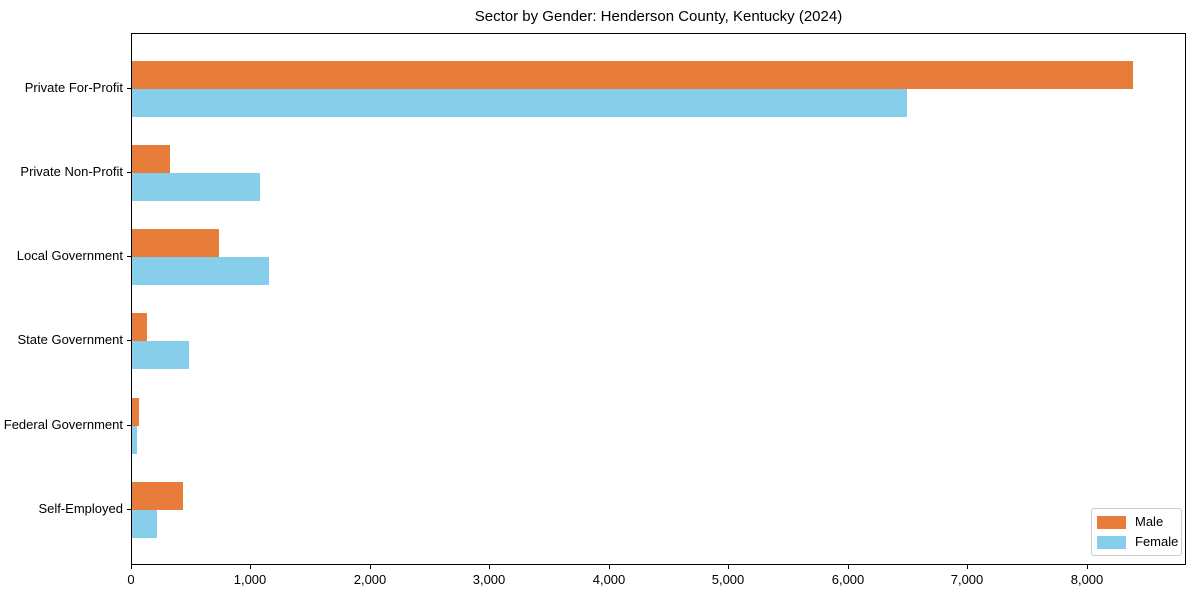  I want to click on y-axis-label: Private For-Profit, so click(73, 87).